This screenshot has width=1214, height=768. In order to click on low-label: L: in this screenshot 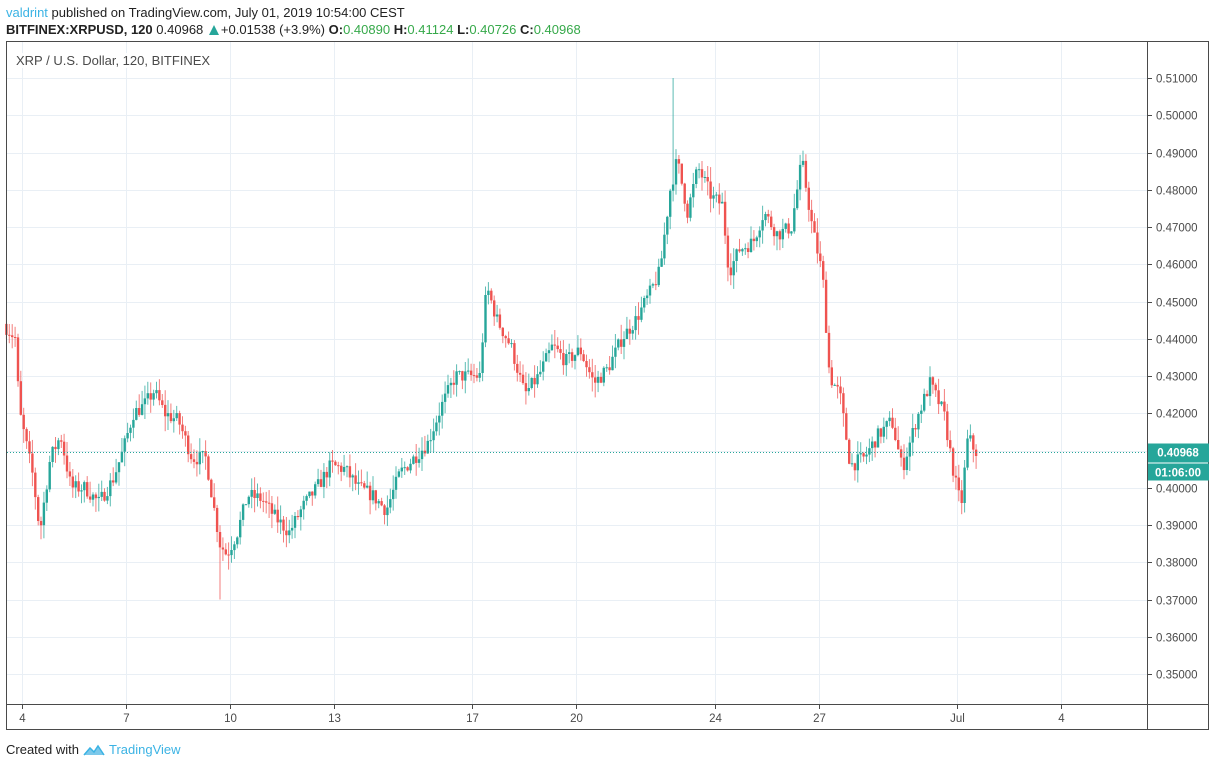, I will do `click(463, 29)`.